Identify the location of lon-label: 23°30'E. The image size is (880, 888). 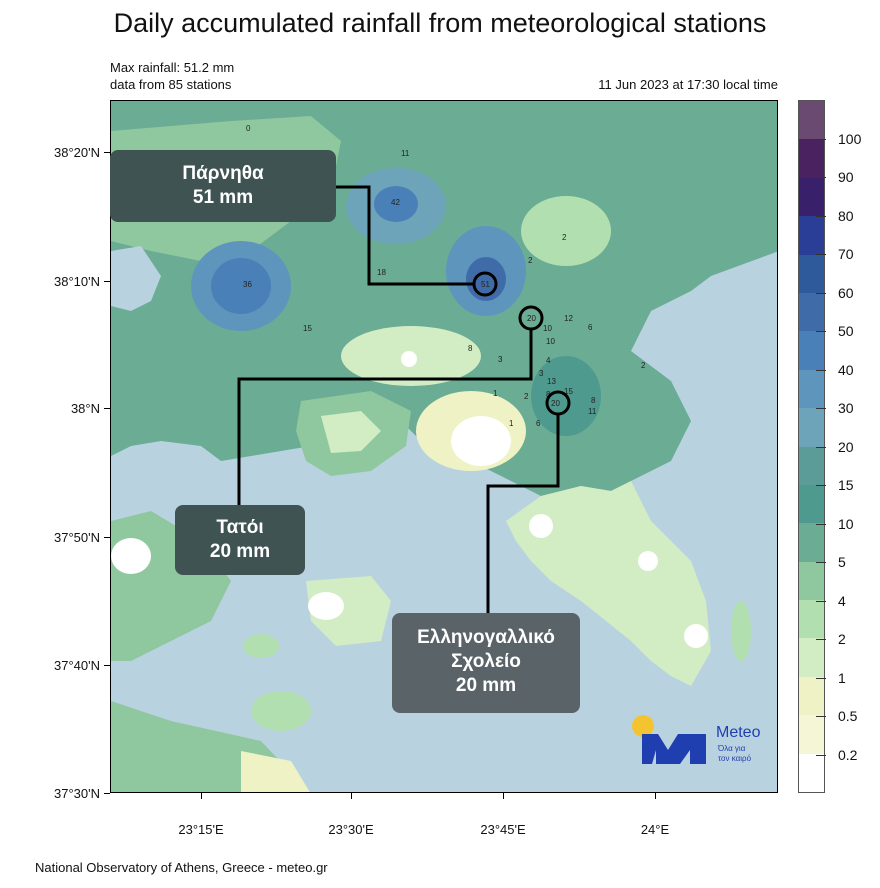
(351, 829).